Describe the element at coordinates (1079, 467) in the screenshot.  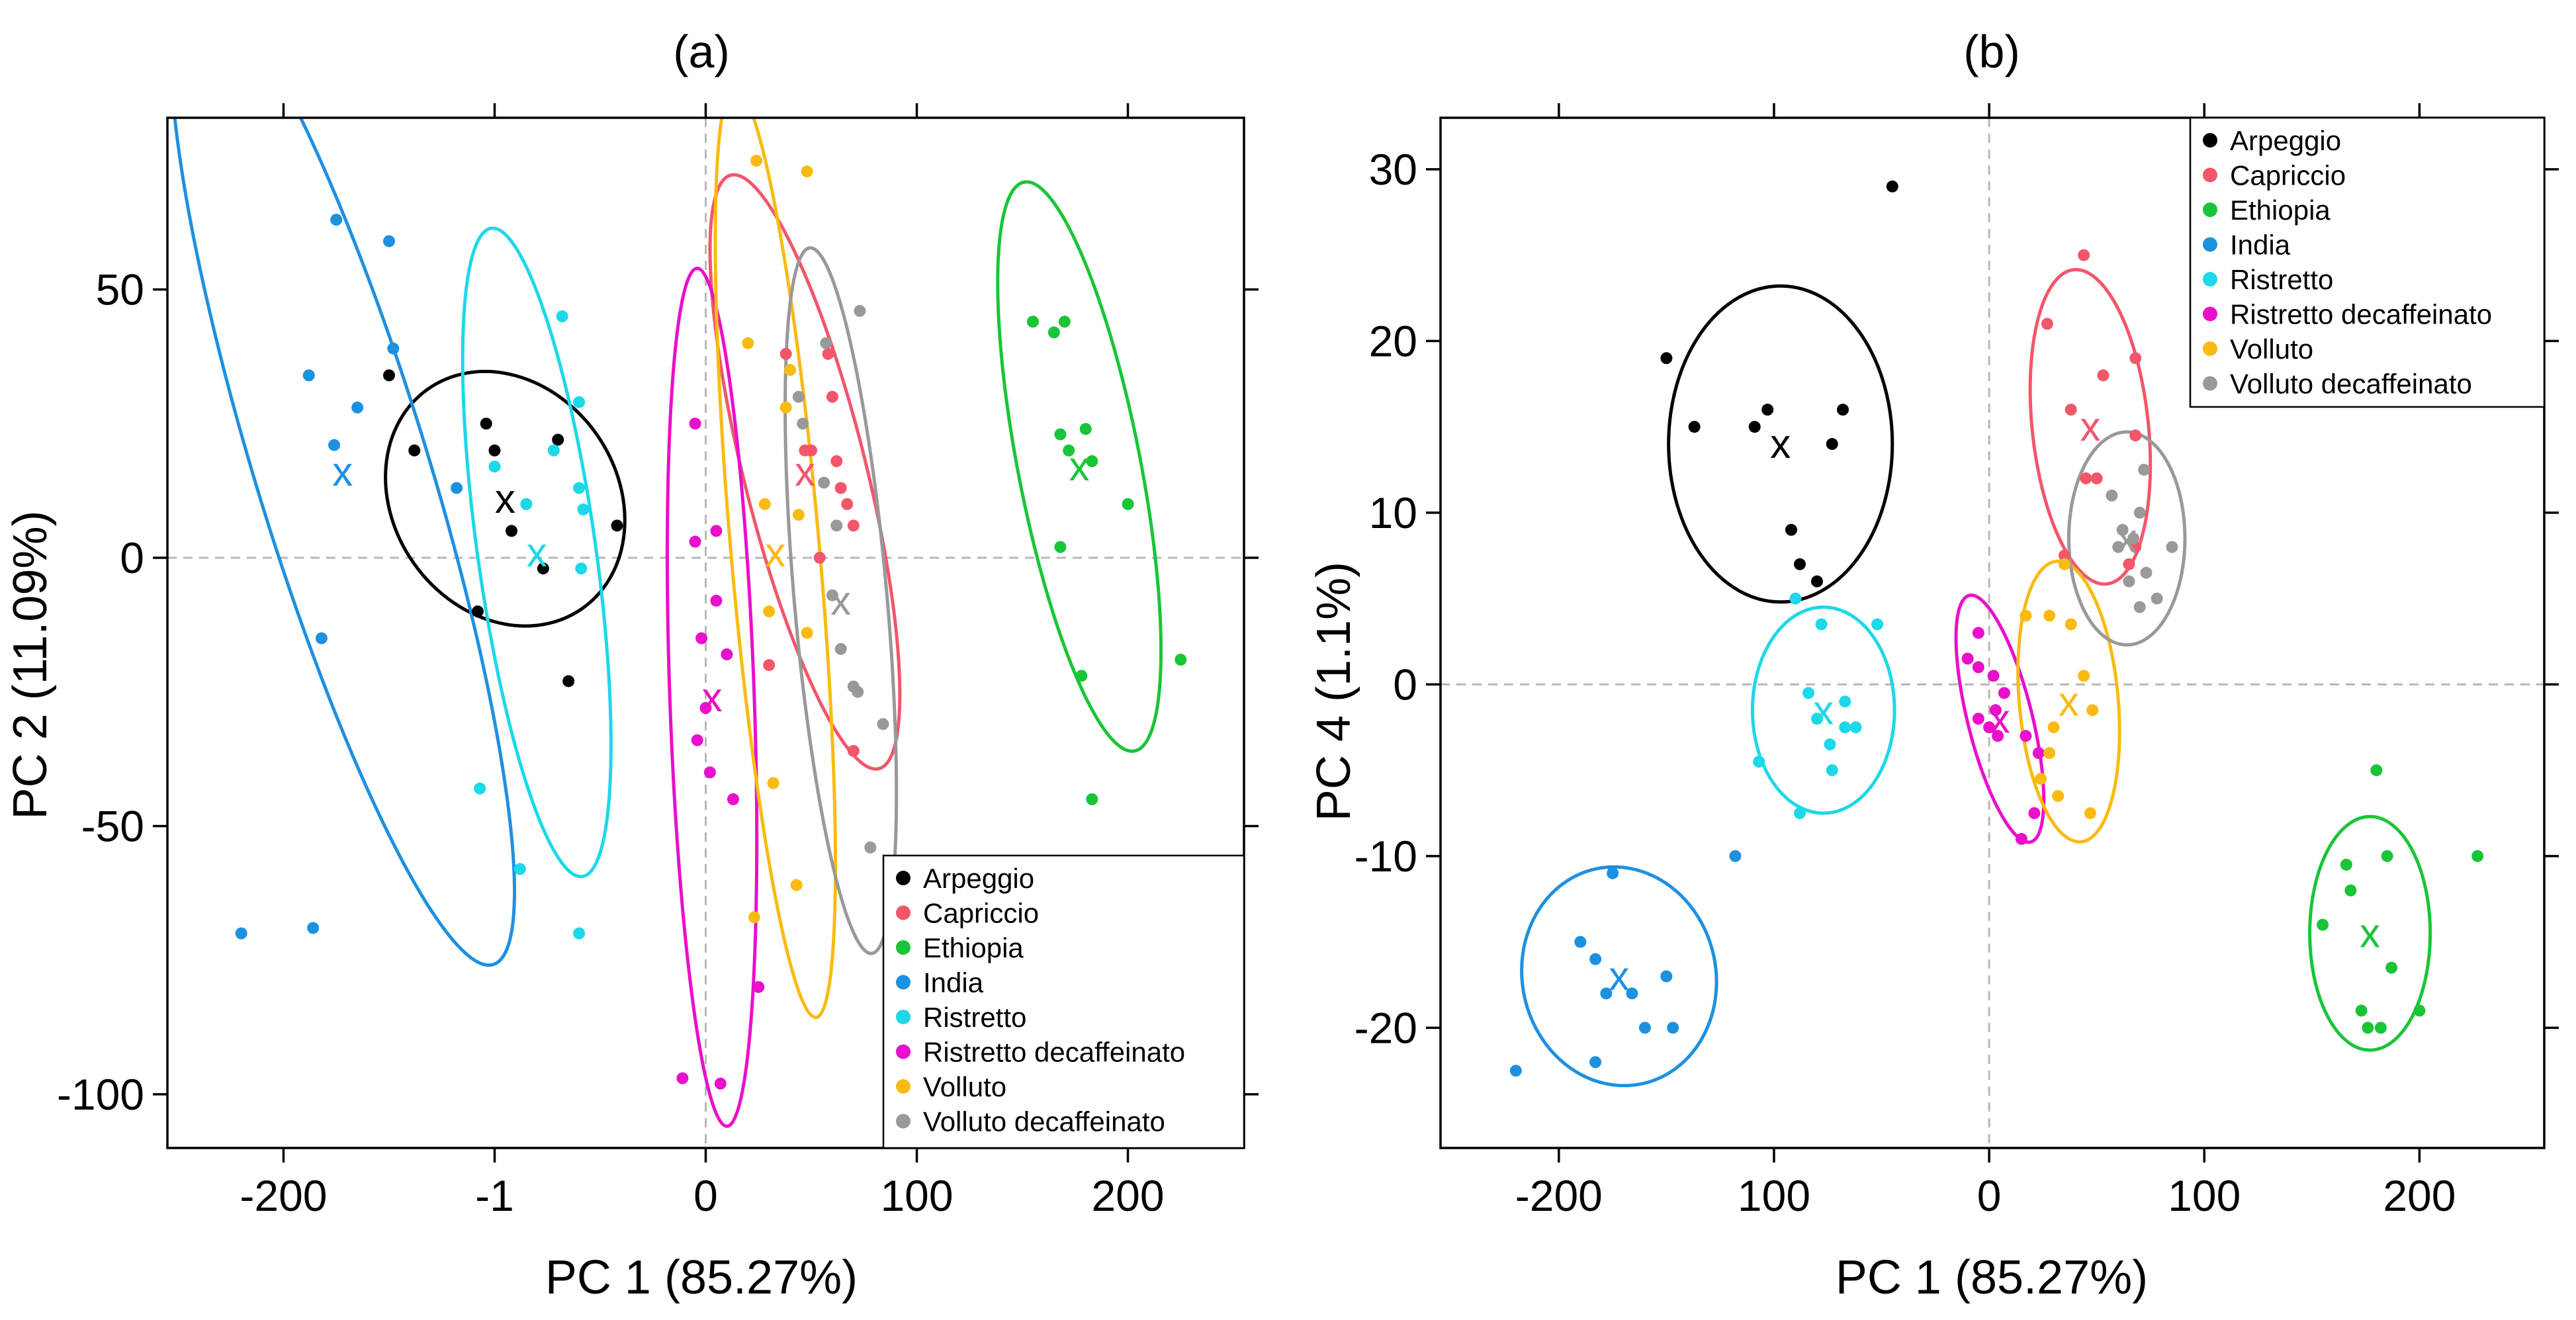
I see `panel-a-centroid-2: x` at that location.